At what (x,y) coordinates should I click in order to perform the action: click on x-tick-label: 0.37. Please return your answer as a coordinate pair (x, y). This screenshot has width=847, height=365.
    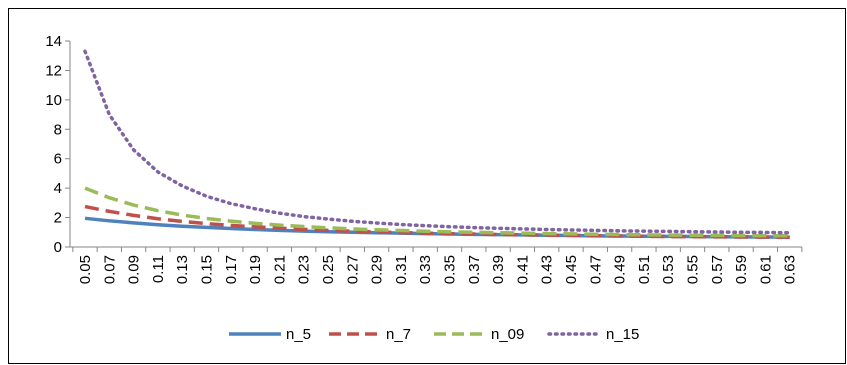
    Looking at the image, I should click on (474, 269).